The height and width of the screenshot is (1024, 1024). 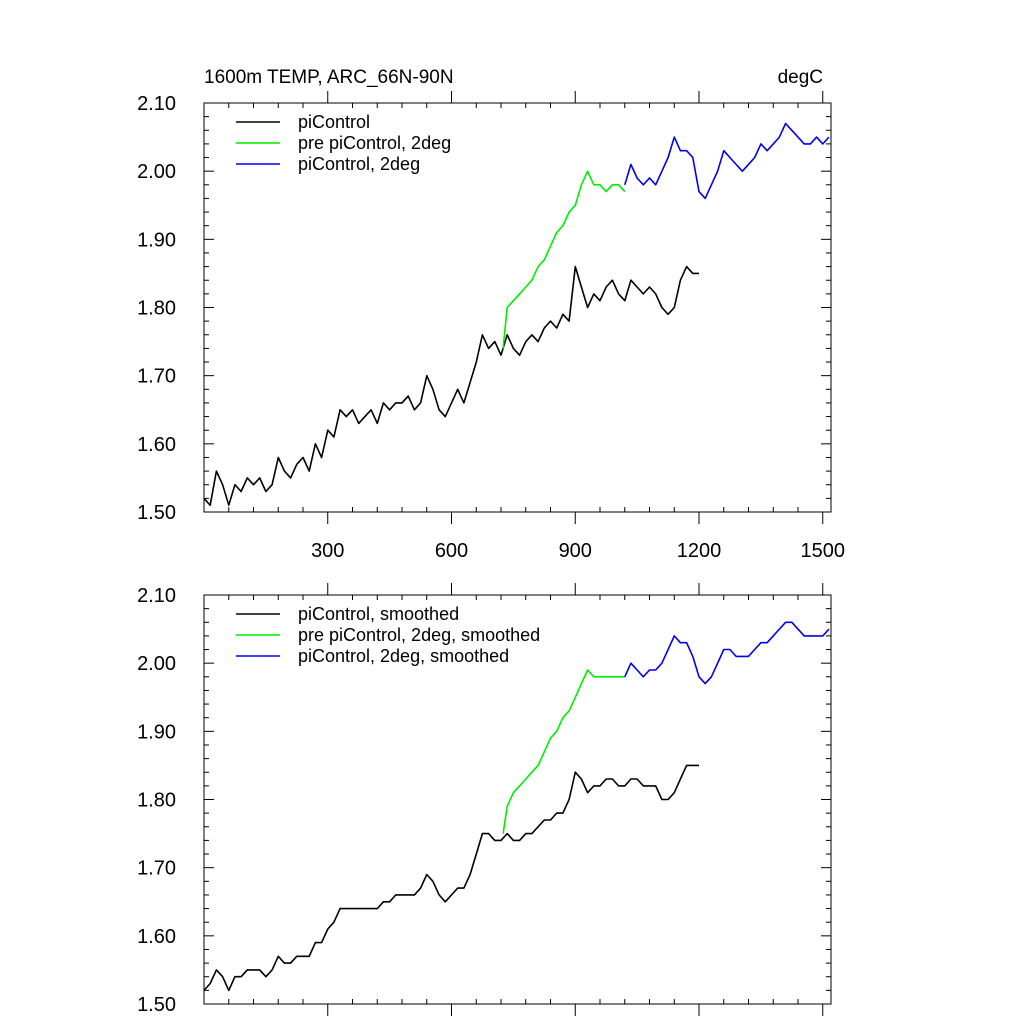 I want to click on units-label: degC, so click(x=800, y=77).